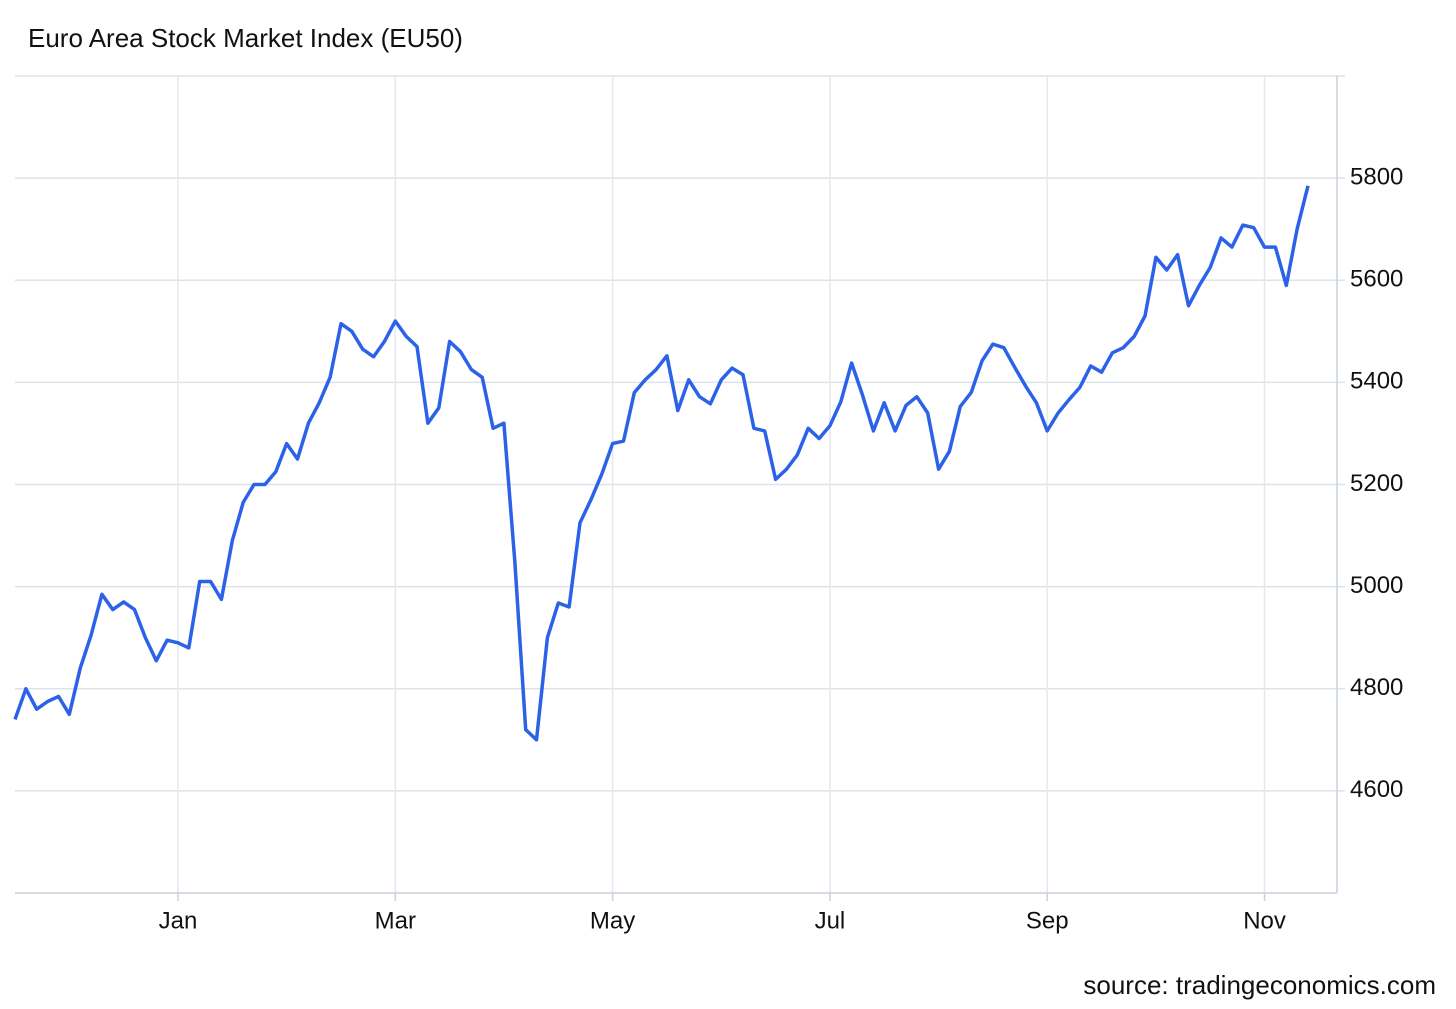  What do you see at coordinates (1376, 279) in the screenshot?
I see `y-tick-label: 5600` at bounding box center [1376, 279].